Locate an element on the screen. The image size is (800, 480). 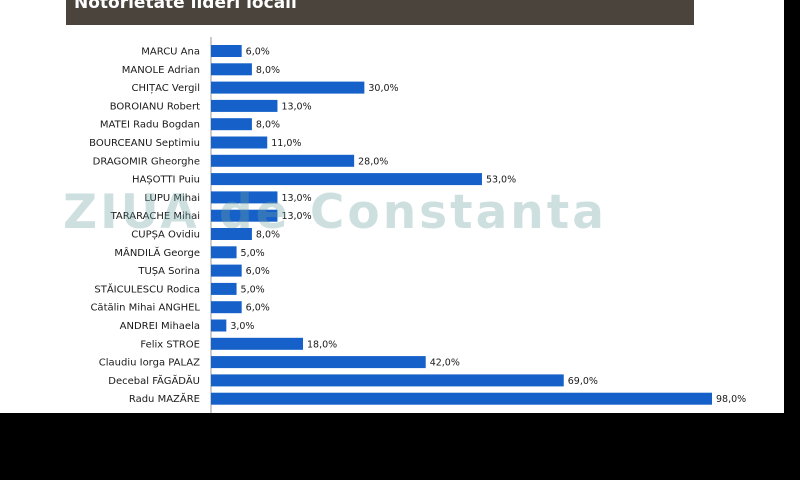
data-label: 3,0% is located at coordinates (242, 326).